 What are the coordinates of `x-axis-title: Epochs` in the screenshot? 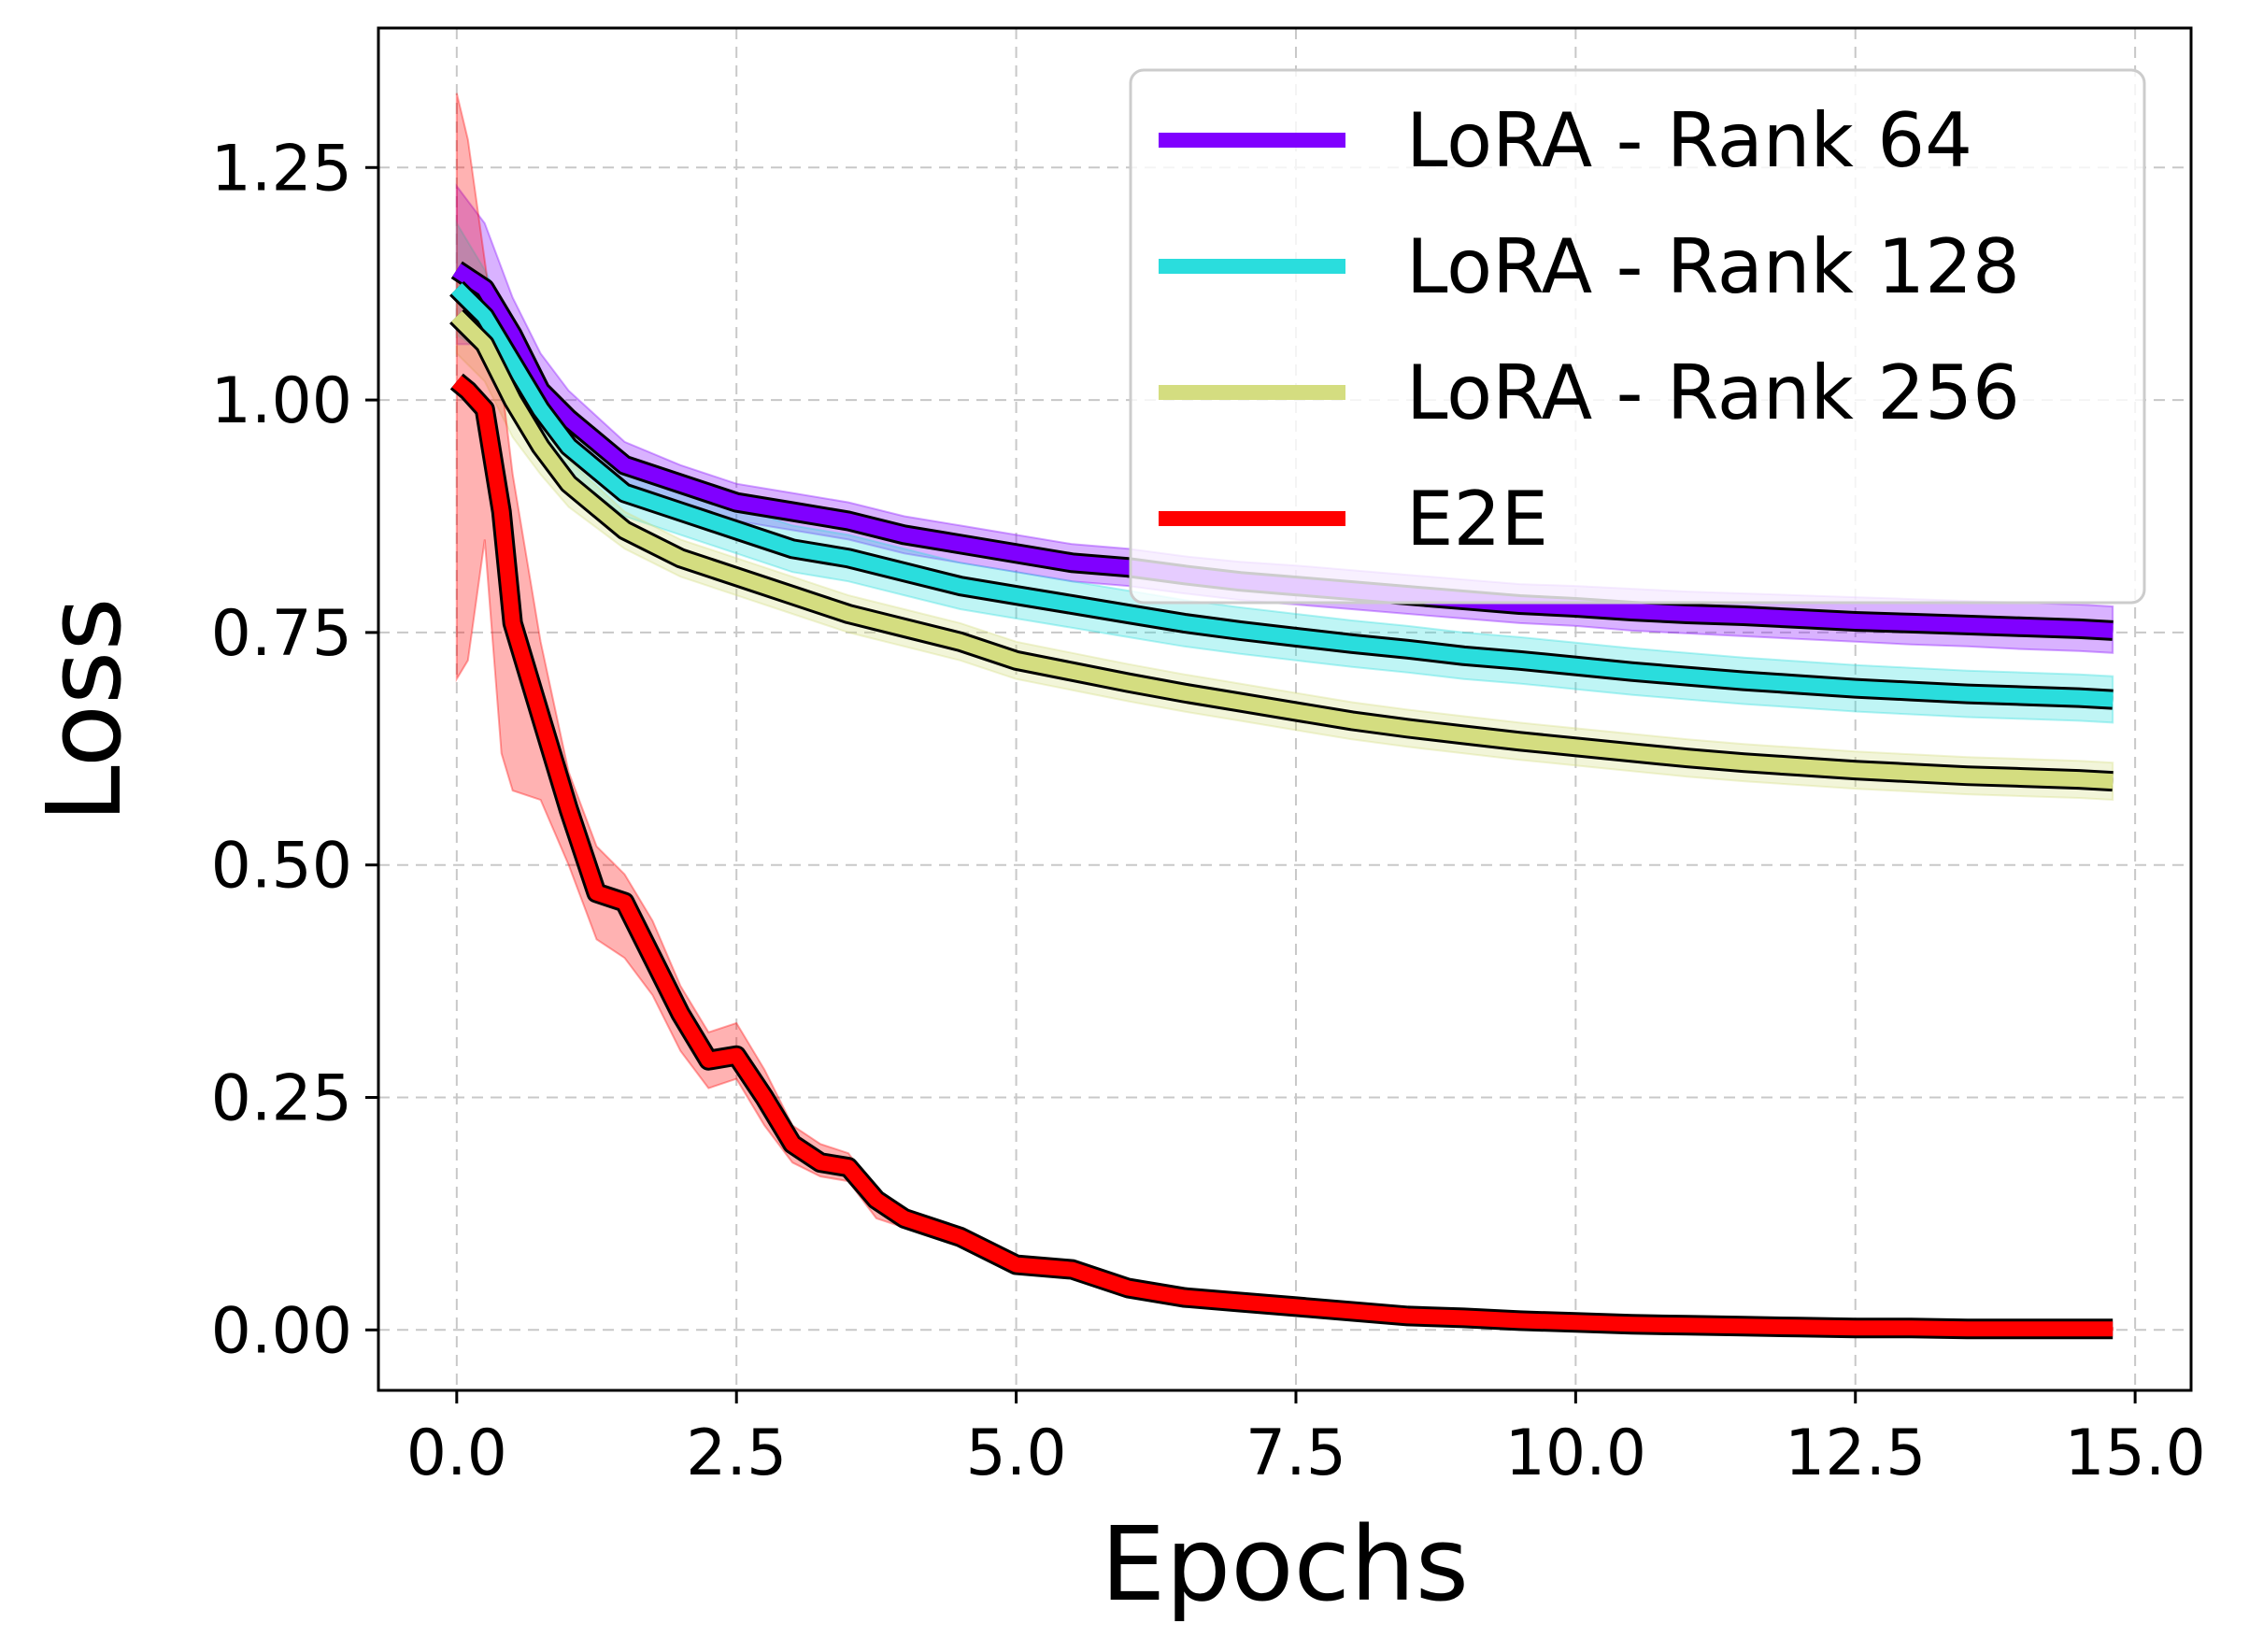 It's located at (1285, 1564).